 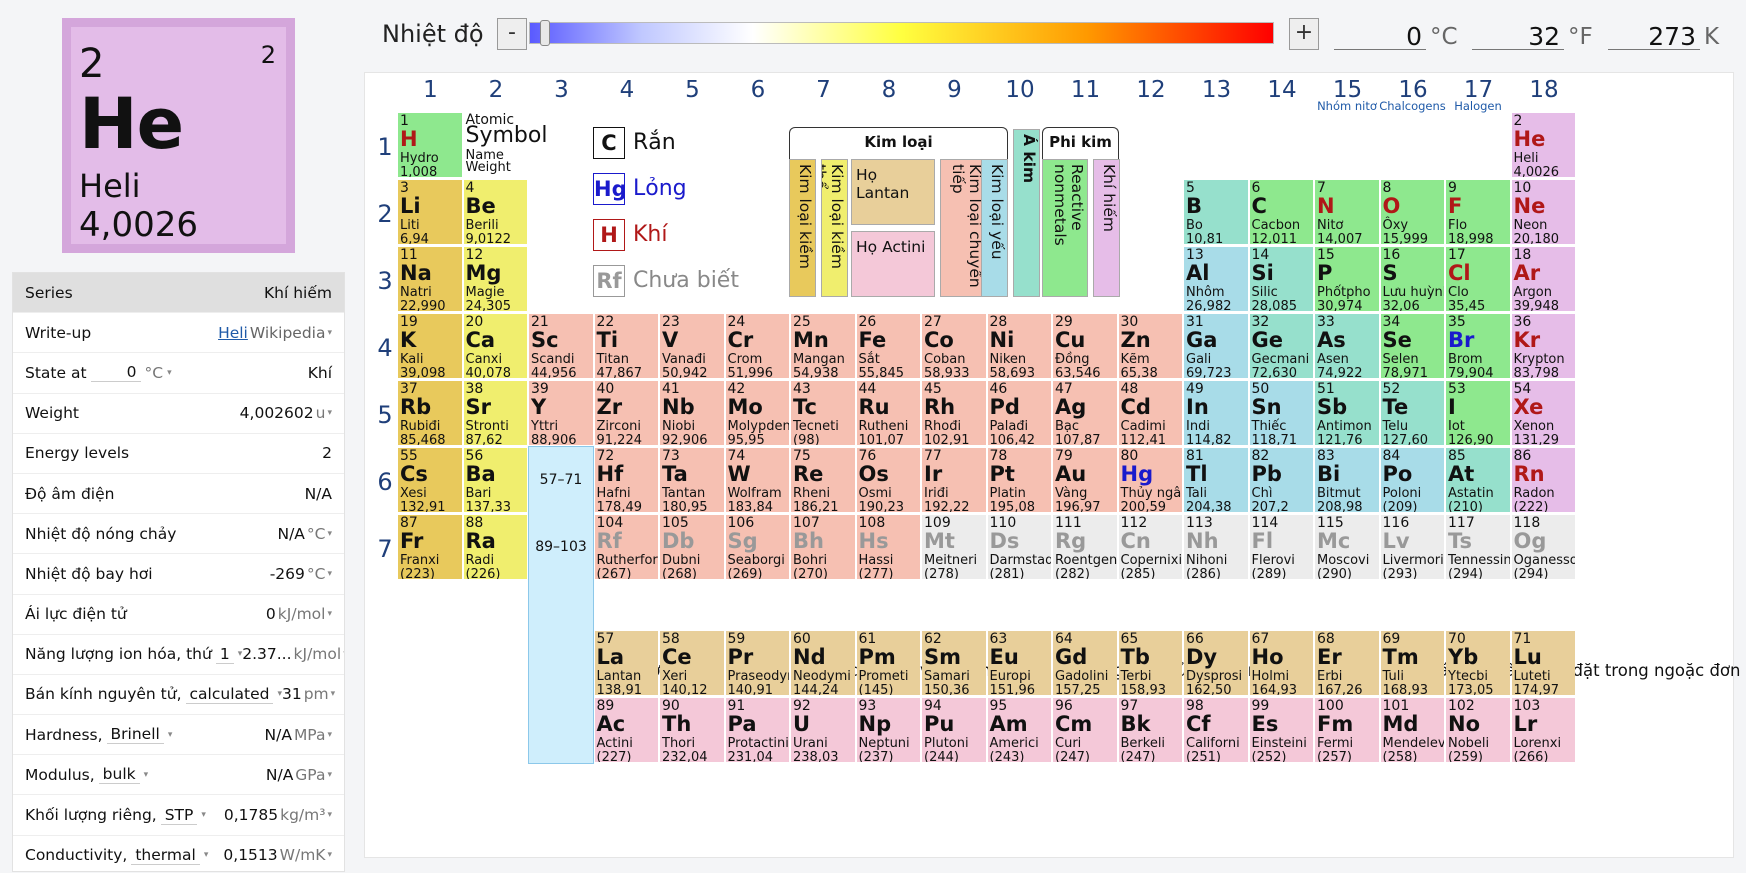 I want to click on property-select: calculated, so click(x=230, y=694).